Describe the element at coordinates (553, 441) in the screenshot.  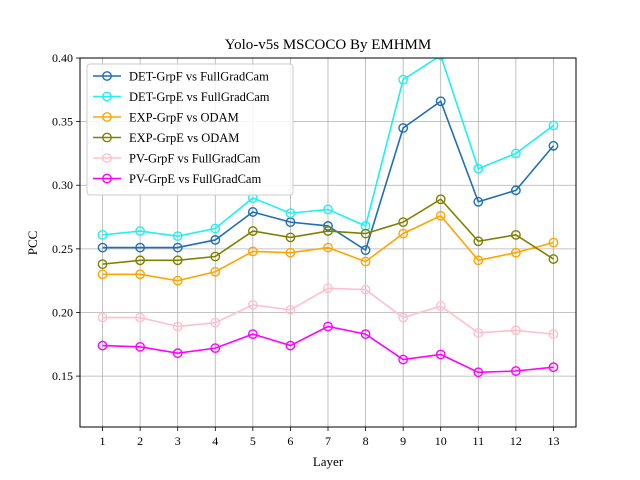
I see `x-tick-label: 13` at that location.